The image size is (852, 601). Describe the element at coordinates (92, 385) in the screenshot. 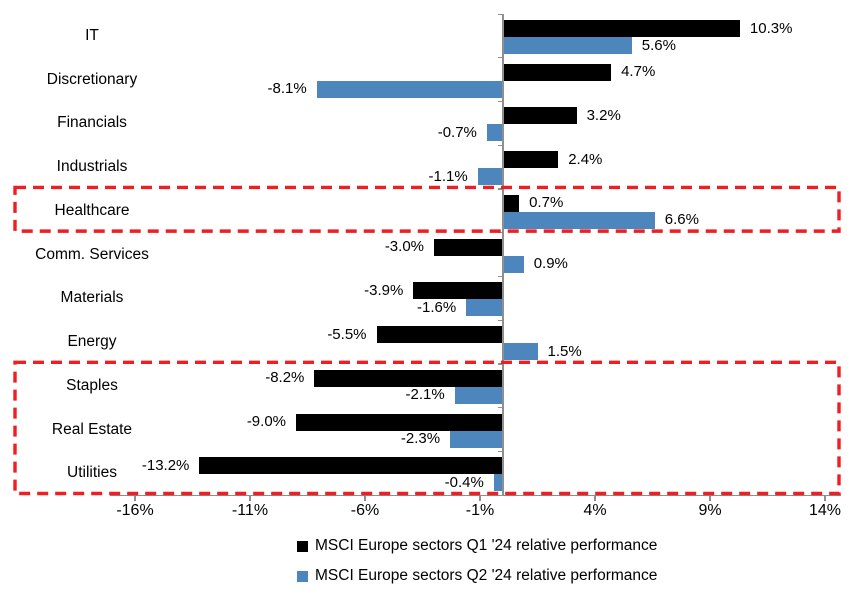

I see `category-label-staples: Staples` at that location.